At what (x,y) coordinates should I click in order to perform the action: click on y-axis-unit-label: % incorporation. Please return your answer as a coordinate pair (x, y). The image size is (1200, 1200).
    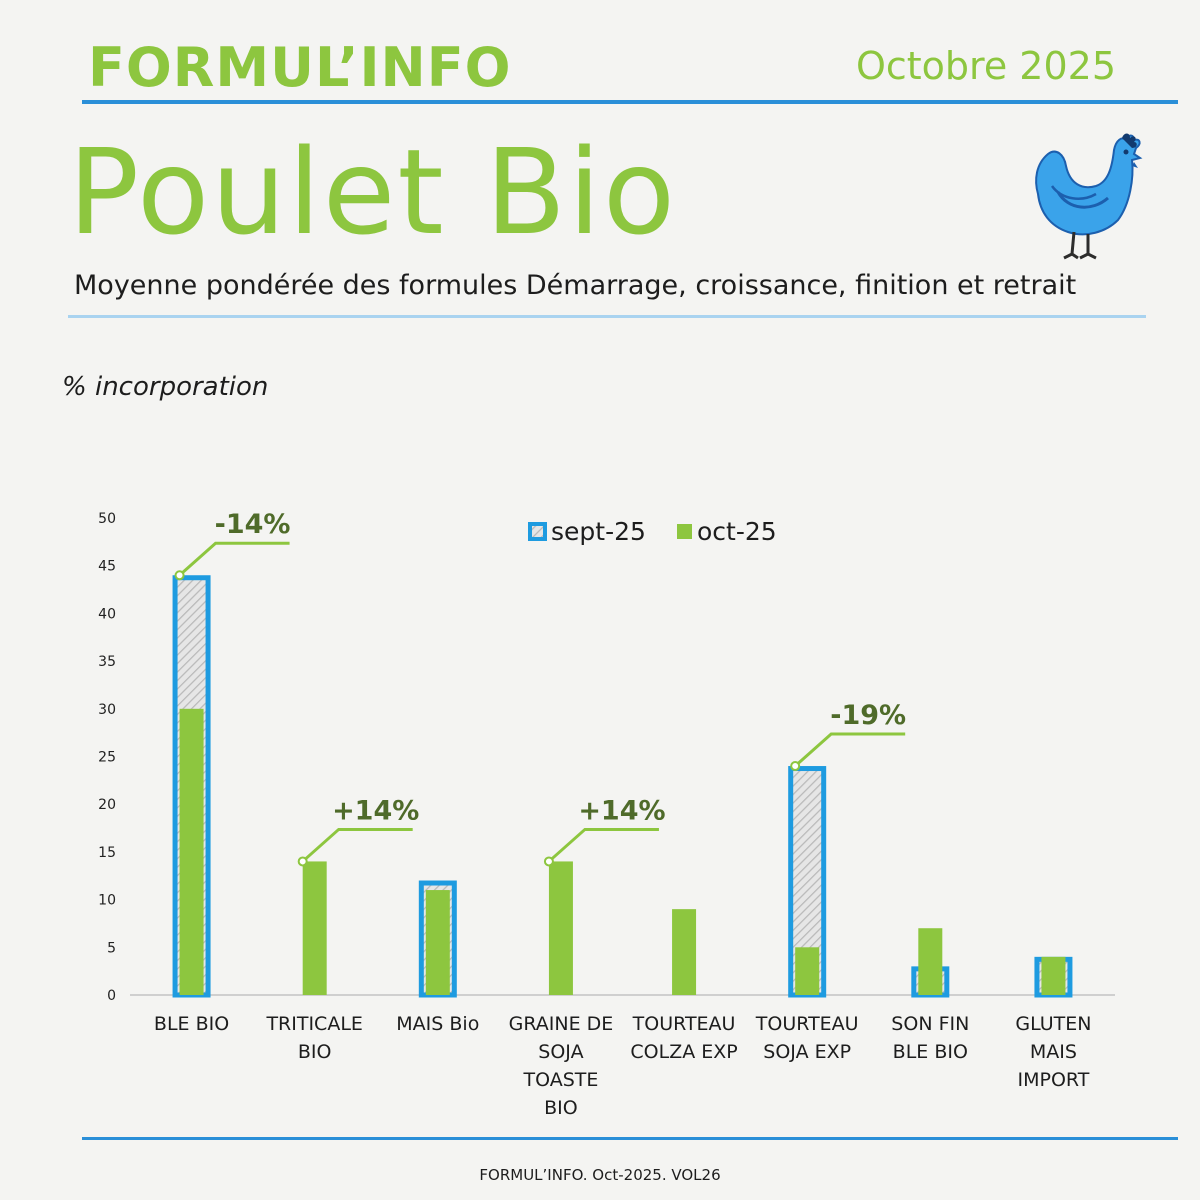
    Looking at the image, I should click on (165, 387).